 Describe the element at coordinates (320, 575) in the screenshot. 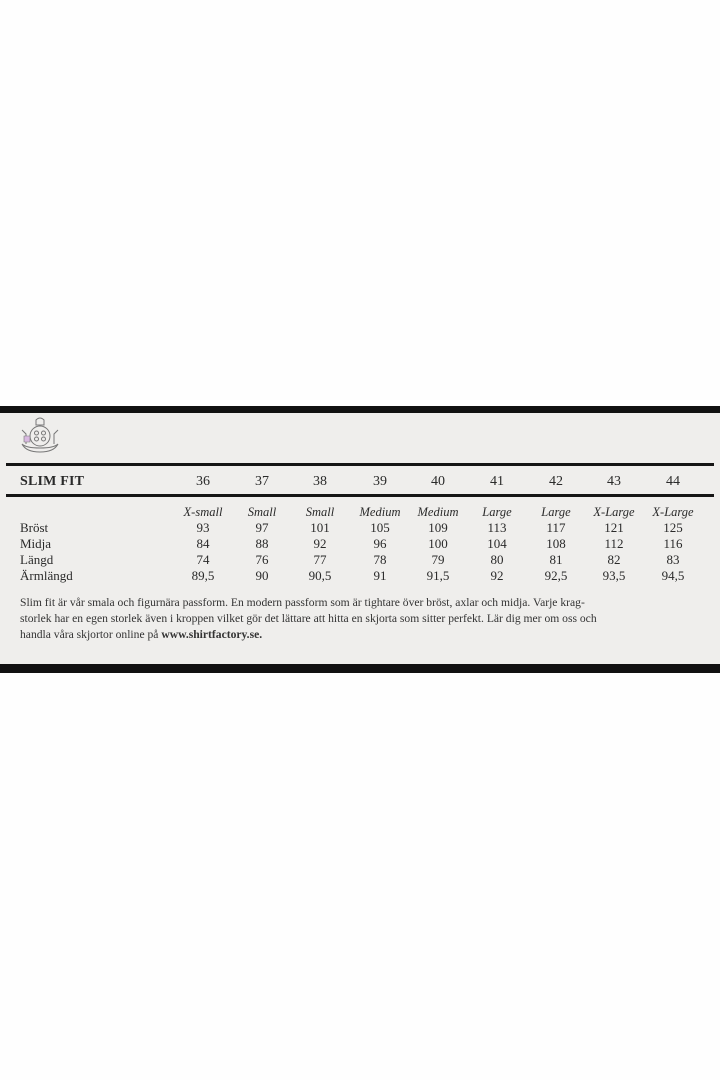

I see `measurement-cell: 90,5` at that location.